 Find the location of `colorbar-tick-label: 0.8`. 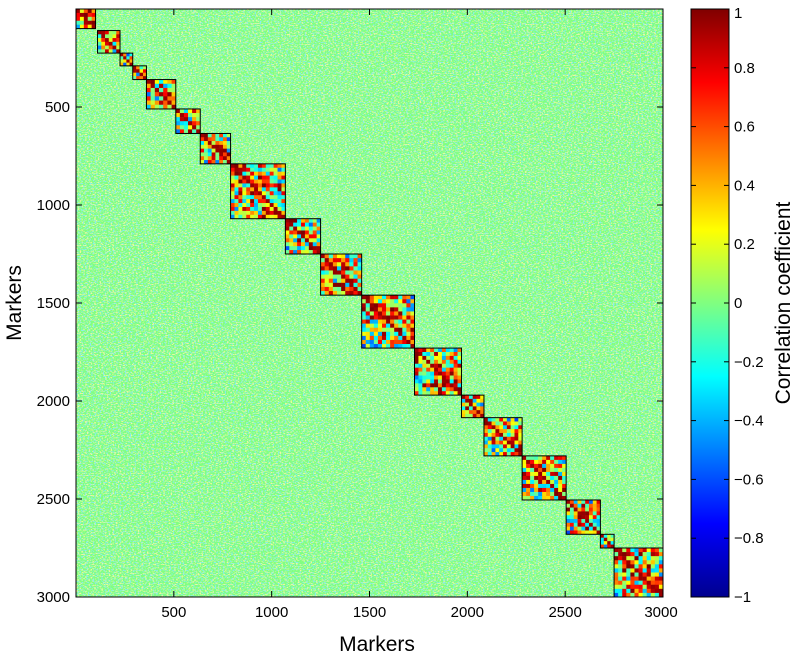

colorbar-tick-label: 0.8 is located at coordinates (744, 68).